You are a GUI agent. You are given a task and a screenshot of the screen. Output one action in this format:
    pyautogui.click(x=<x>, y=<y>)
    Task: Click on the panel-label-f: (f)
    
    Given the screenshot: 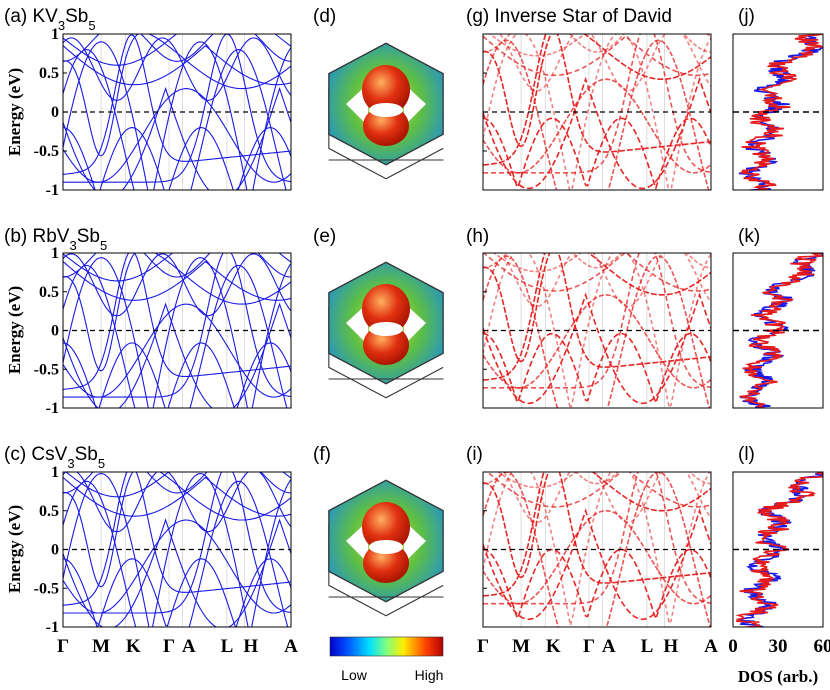 What is the action you would take?
    pyautogui.click(x=322, y=454)
    